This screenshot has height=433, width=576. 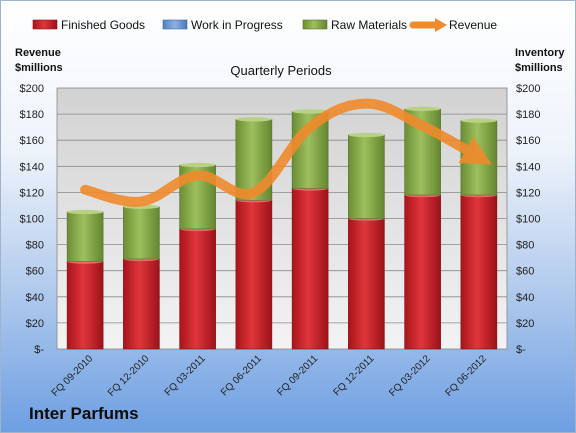 I want to click on x-tick-label: FQ 03-2012, so click(x=410, y=376).